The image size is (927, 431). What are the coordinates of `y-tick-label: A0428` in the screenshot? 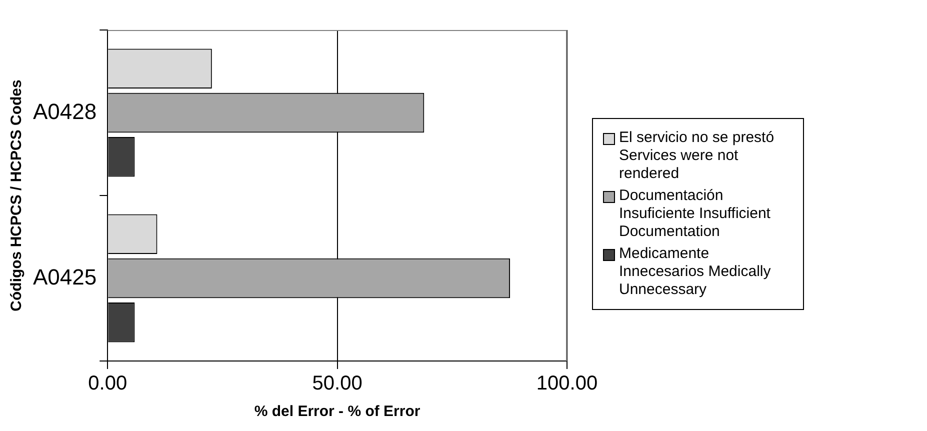 It's located at (64, 111).